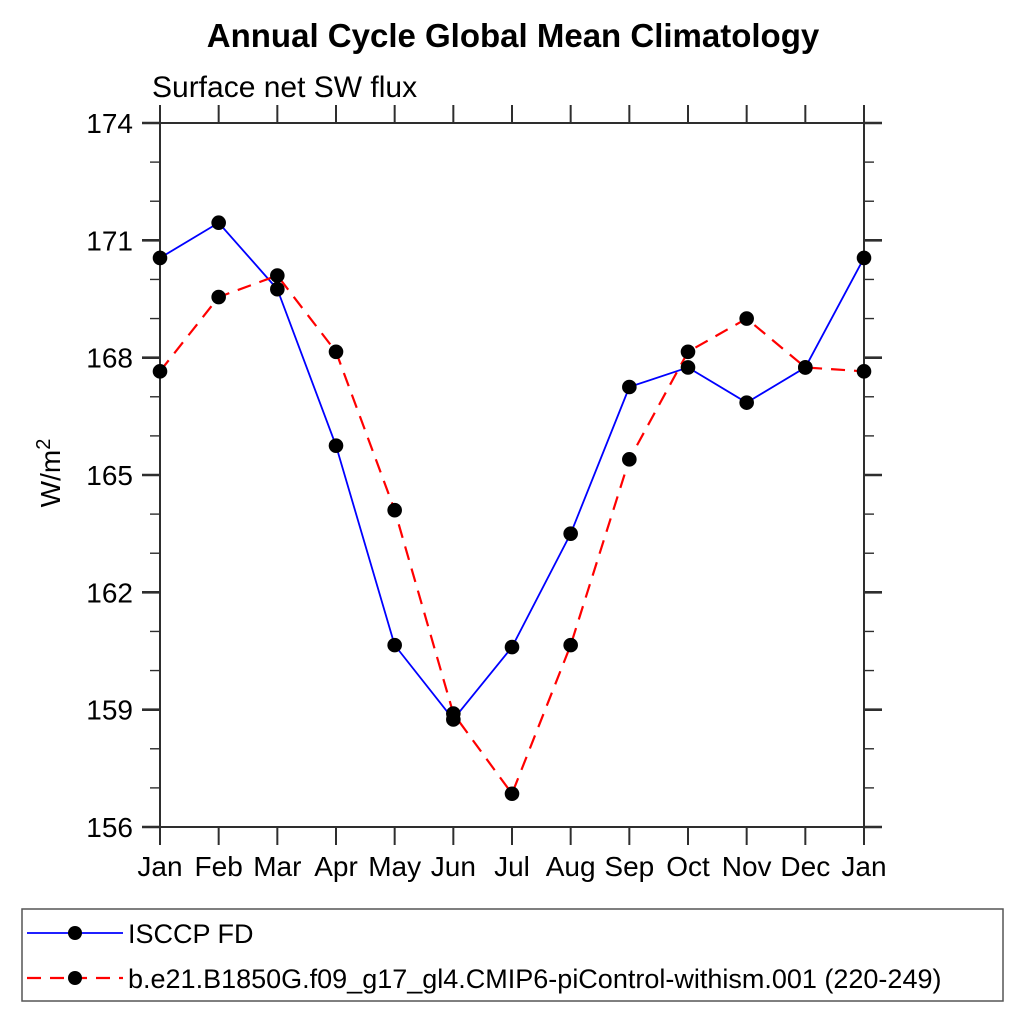 This screenshot has height=1029, width=1024. I want to click on chart-subtitle: Surface net SW flux, so click(284, 87).